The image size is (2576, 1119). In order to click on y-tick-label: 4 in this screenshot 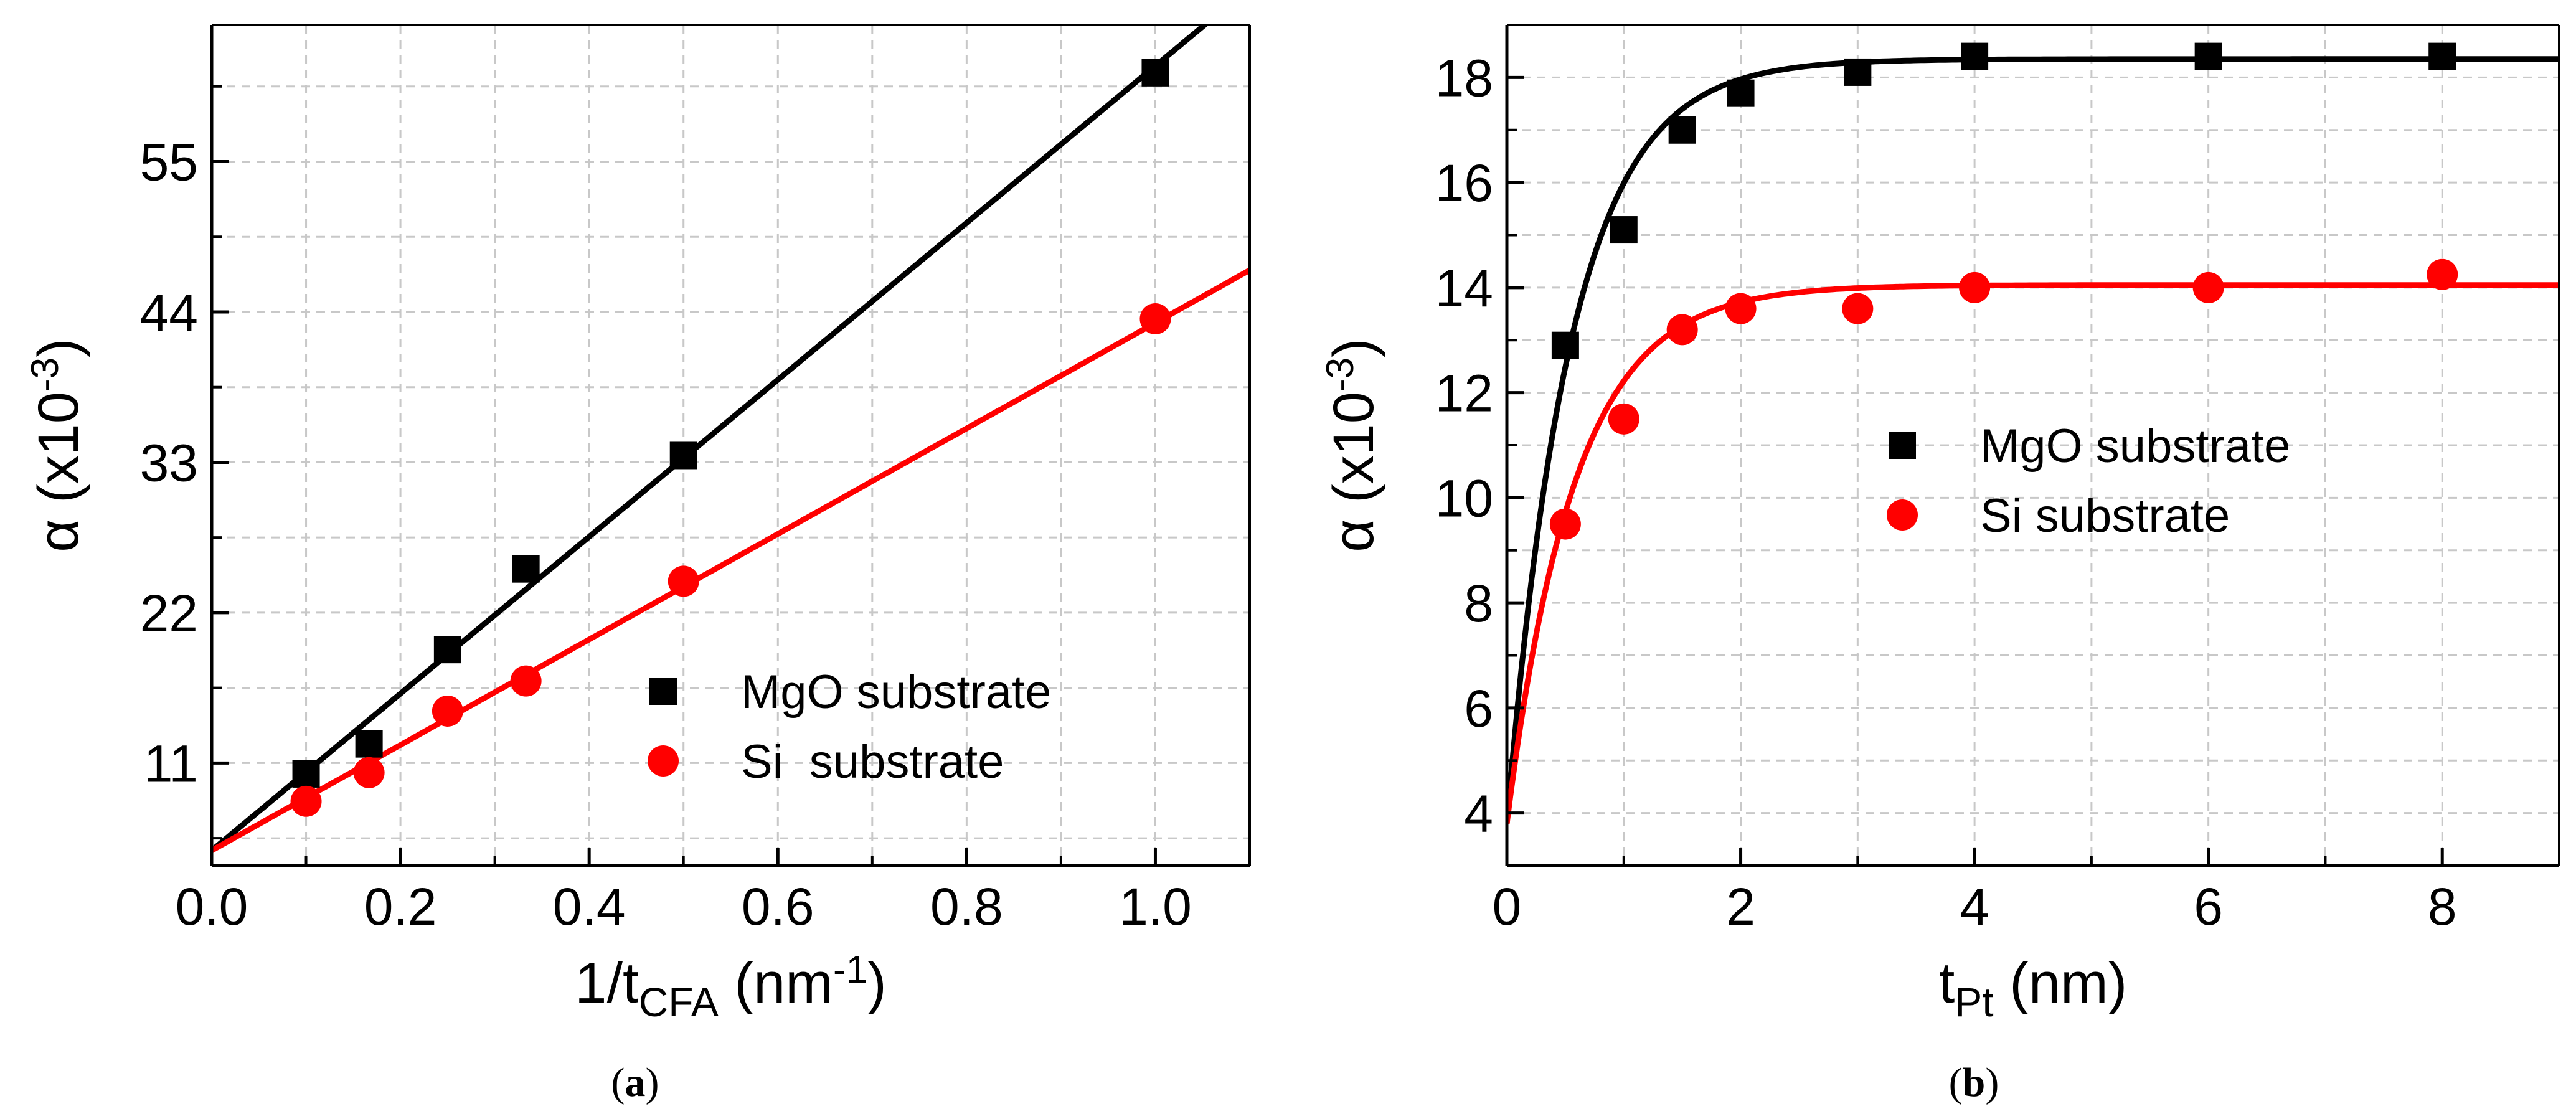, I will do `click(1478, 814)`.